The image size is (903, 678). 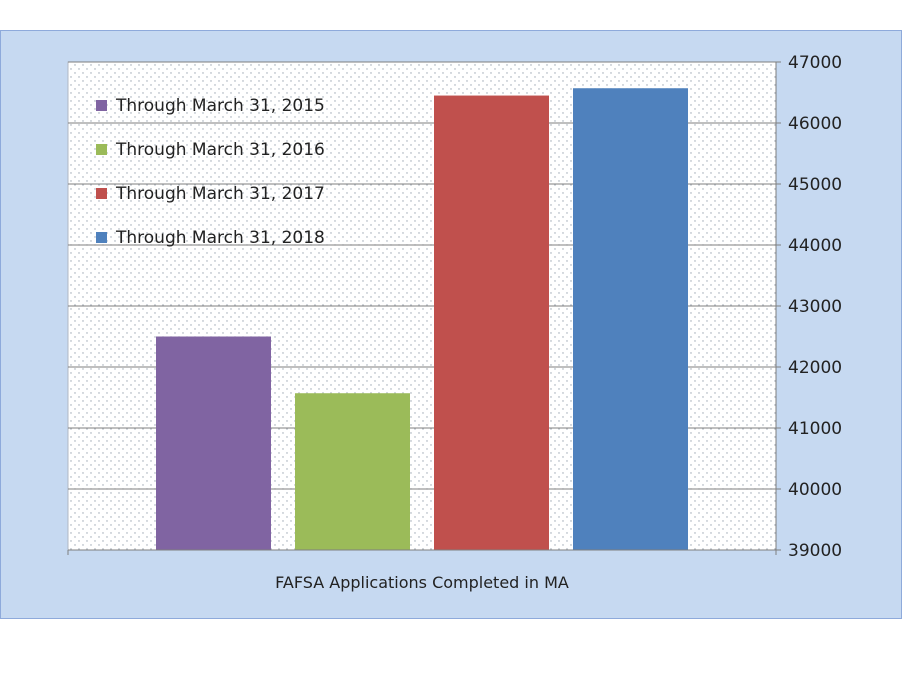 I want to click on legend-label: Through March 31, 2015, so click(x=220, y=106).